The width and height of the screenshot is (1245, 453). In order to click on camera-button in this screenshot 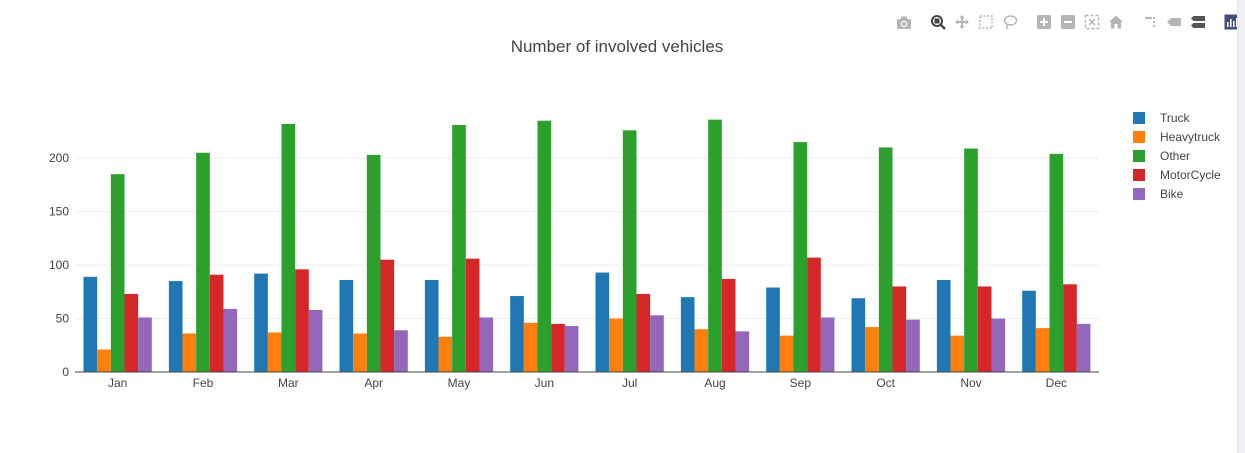, I will do `click(904, 22)`.